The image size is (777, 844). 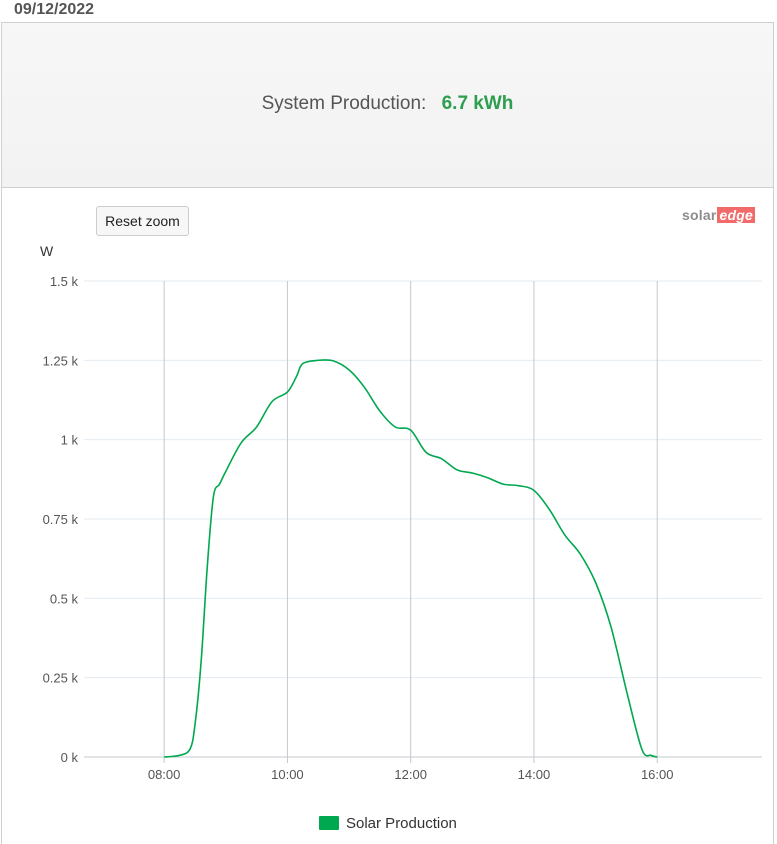 What do you see at coordinates (657, 774) in the screenshot?
I see `x-tick-label: 16:00` at bounding box center [657, 774].